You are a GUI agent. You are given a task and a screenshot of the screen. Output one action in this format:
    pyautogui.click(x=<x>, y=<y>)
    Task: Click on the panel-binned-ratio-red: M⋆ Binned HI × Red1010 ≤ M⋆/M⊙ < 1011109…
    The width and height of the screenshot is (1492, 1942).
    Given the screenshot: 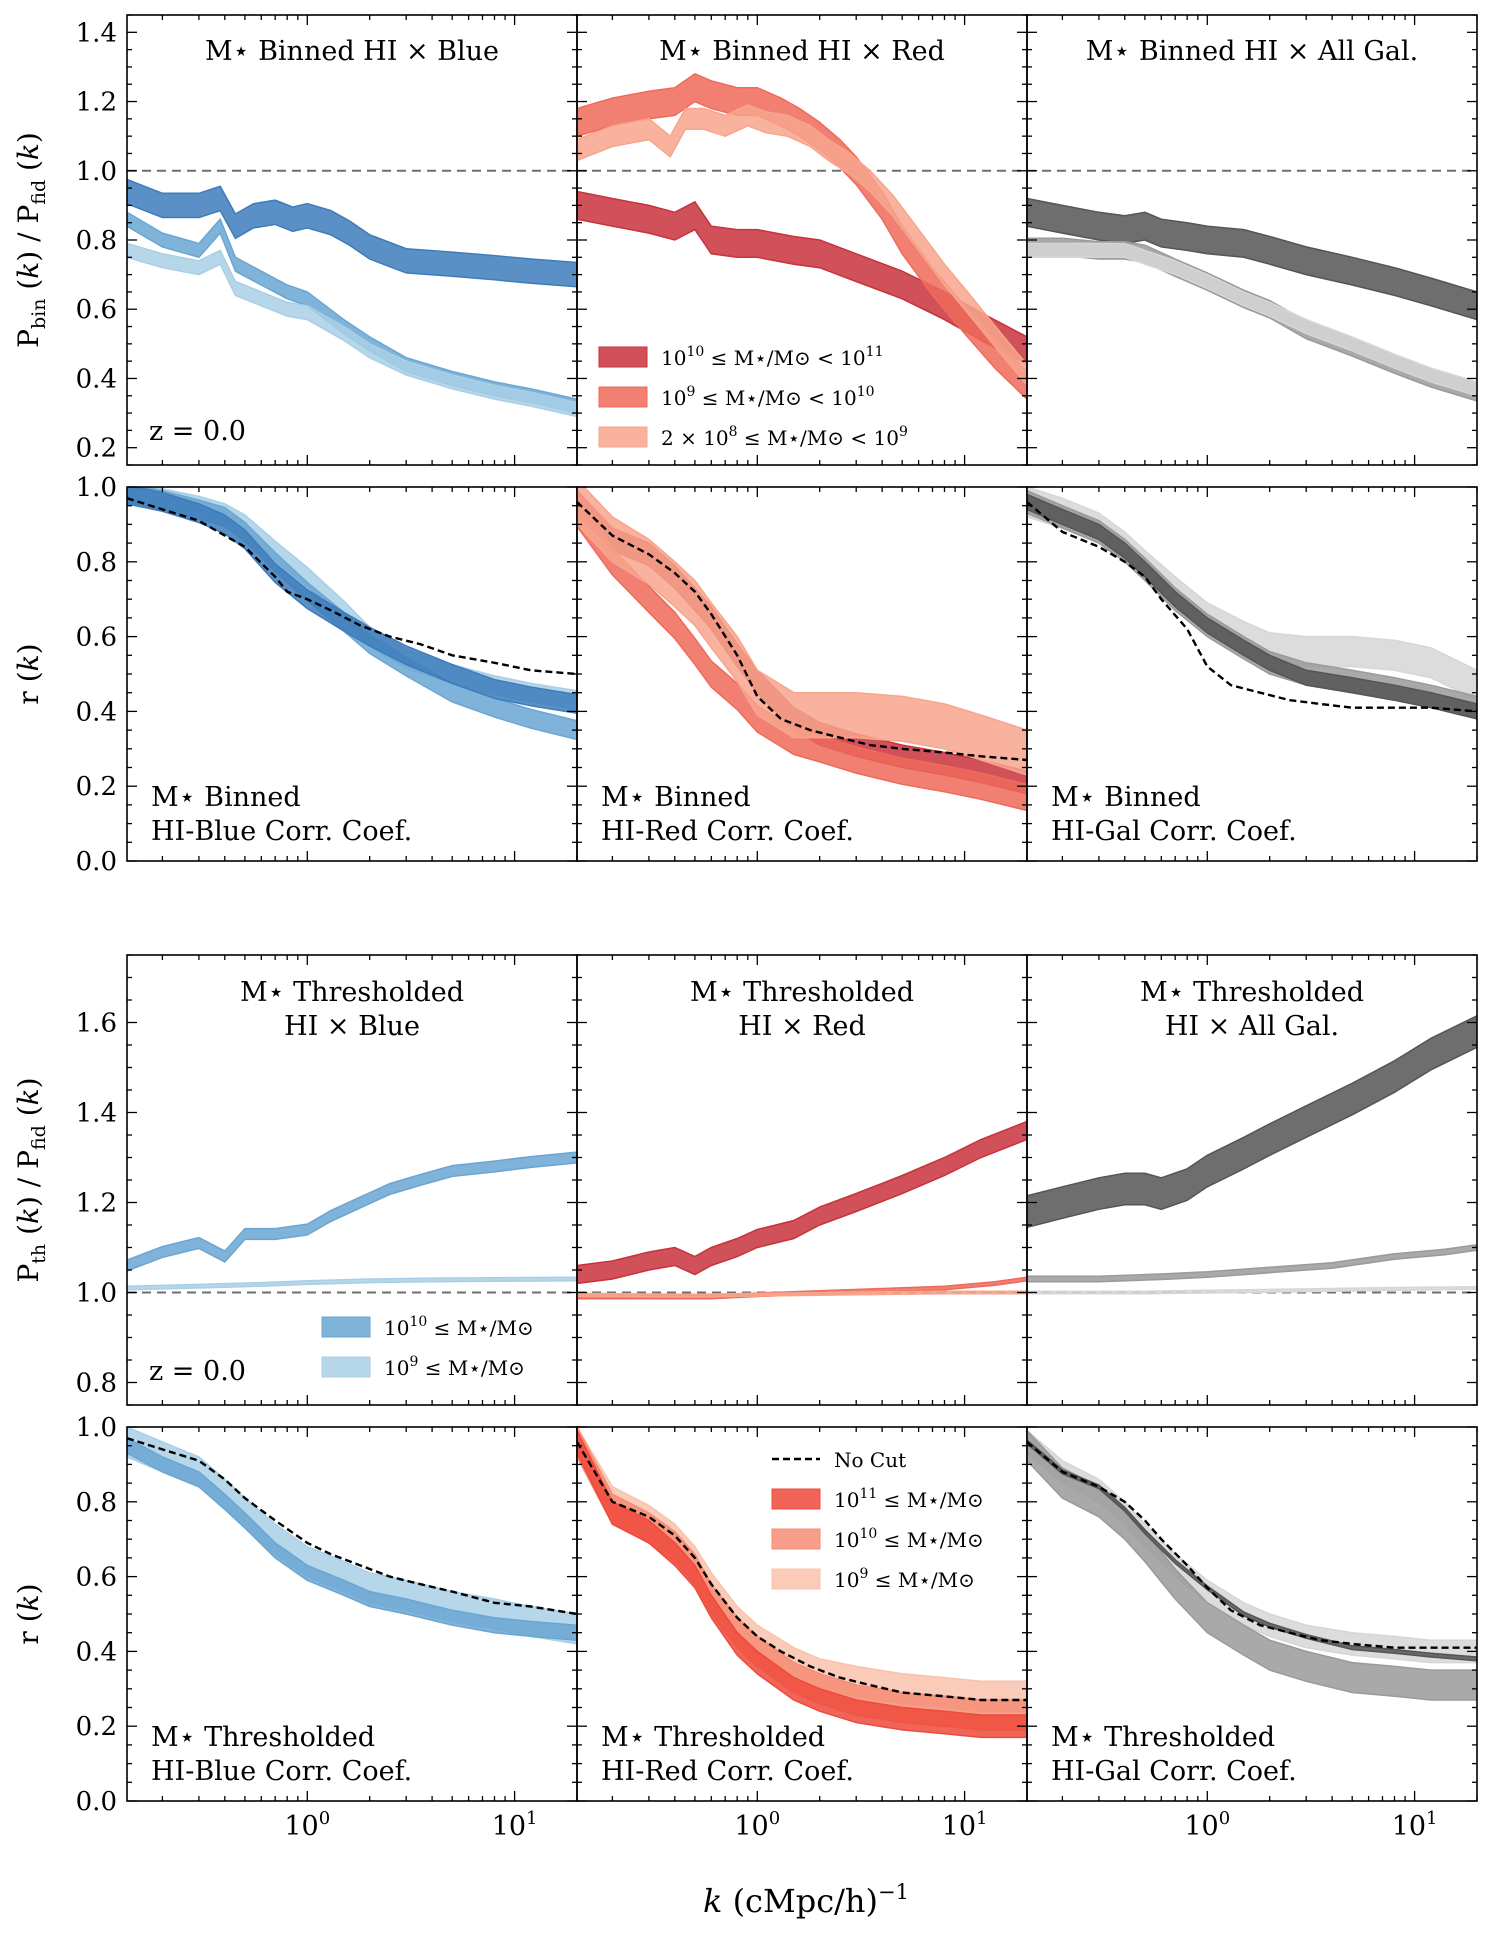 What is the action you would take?
    pyautogui.click(x=802, y=240)
    